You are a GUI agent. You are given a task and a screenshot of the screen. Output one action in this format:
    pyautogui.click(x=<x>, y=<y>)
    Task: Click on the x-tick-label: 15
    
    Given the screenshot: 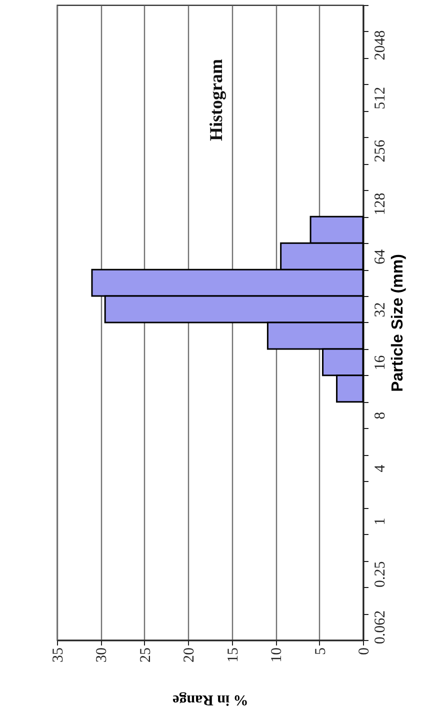 What is the action you would take?
    pyautogui.click(x=233, y=655)
    